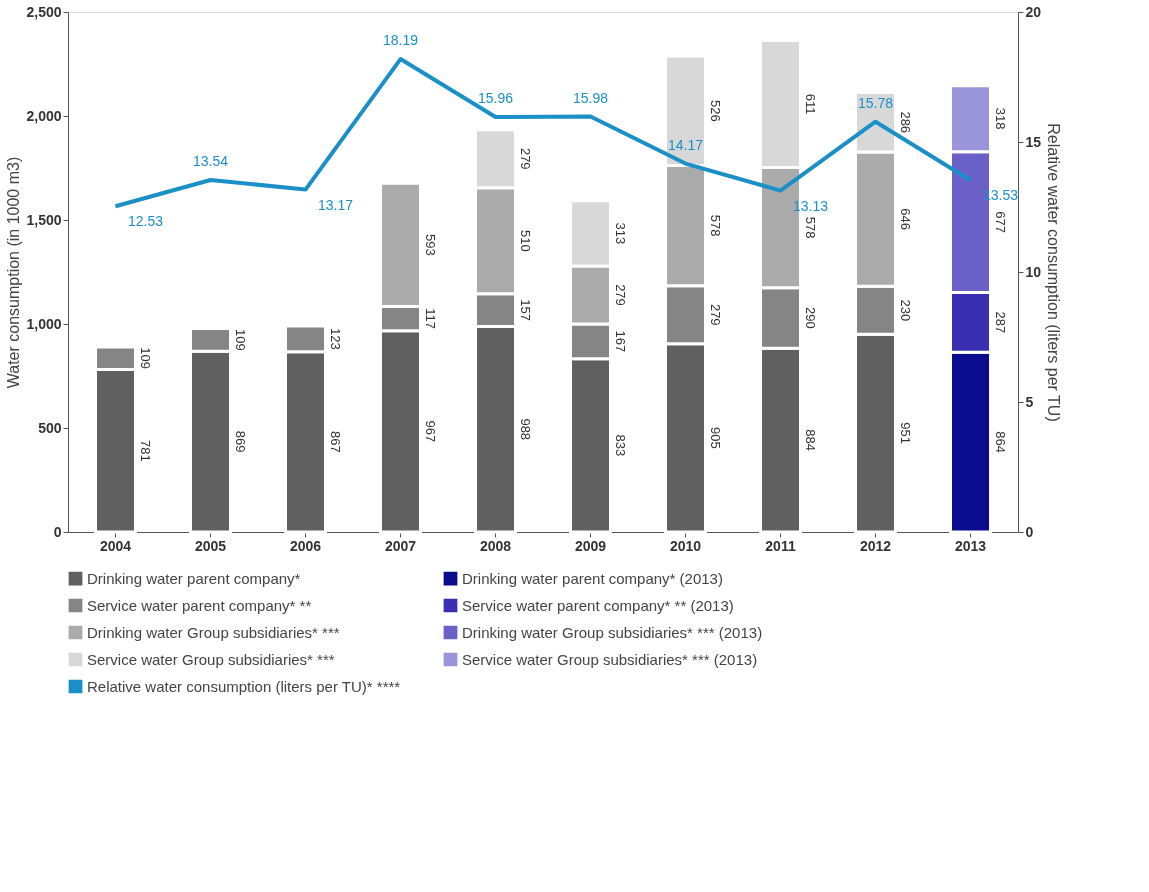  I want to click on legend-label: Drinking water parent company* (2013), so click(592, 578).